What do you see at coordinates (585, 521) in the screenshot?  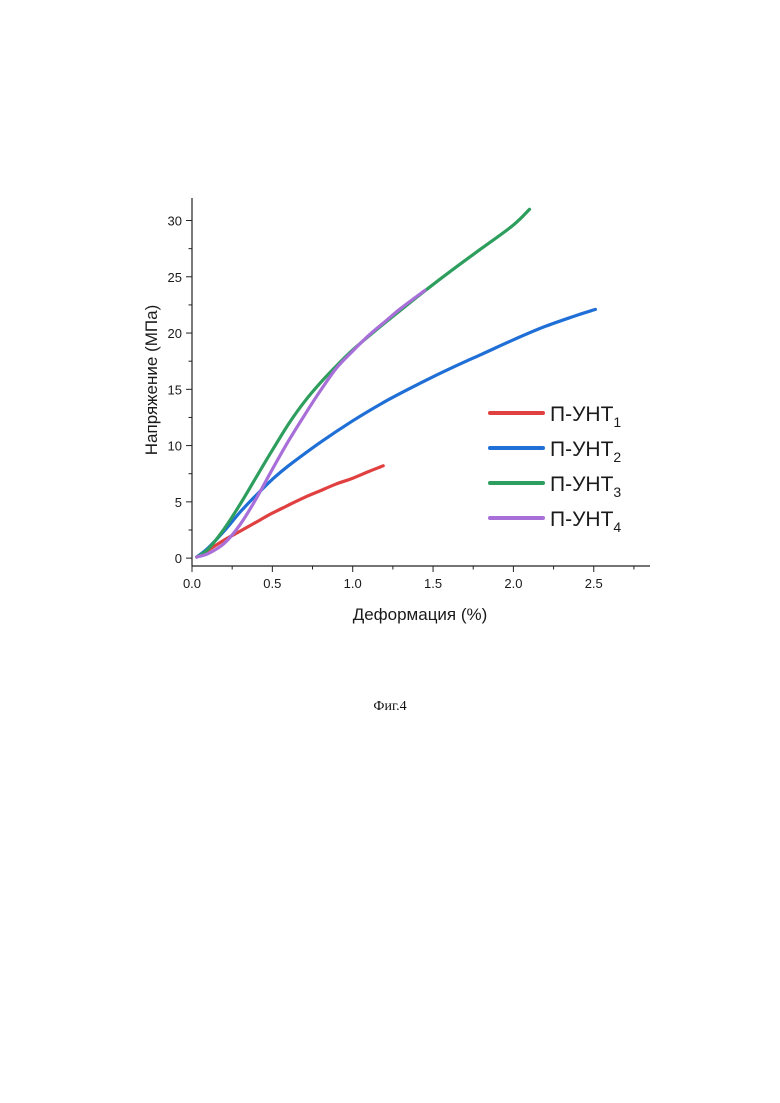 I see `legend-label-4: П-УНТ4` at bounding box center [585, 521].